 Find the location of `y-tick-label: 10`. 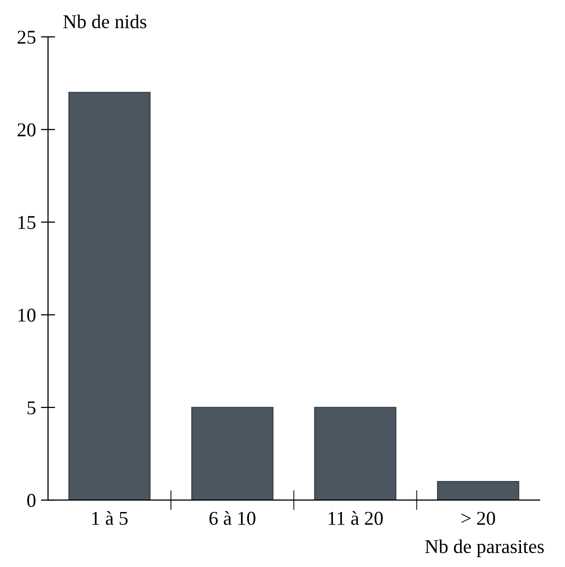

y-tick-label: 10 is located at coordinates (27, 315).